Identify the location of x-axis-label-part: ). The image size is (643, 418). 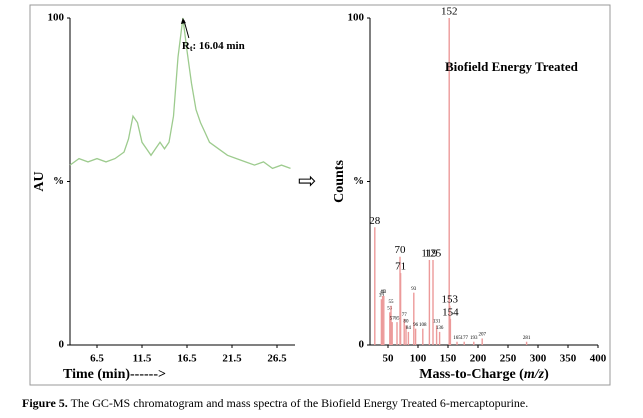
(546, 374).